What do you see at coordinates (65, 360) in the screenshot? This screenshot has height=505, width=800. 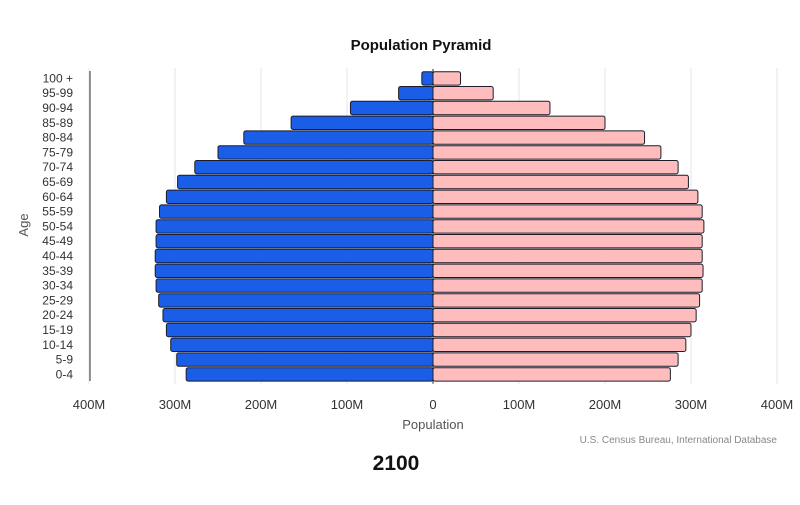 I see `y-tick-label: 5-9` at bounding box center [65, 360].